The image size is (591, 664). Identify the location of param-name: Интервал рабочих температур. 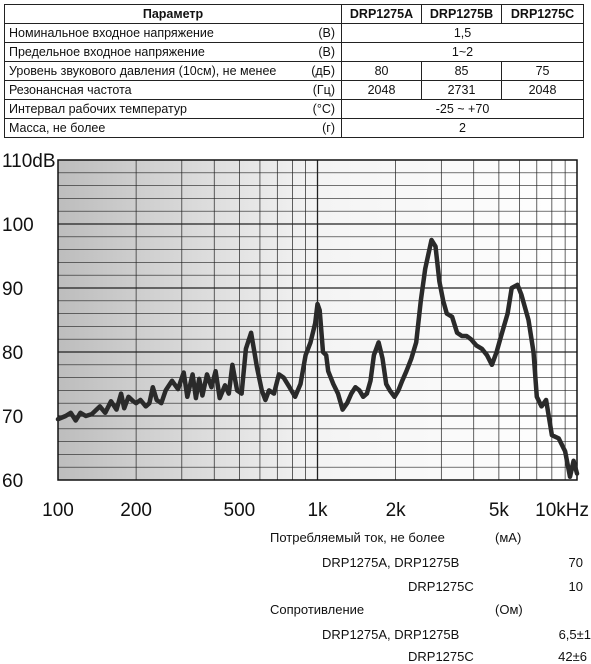
(154, 109).